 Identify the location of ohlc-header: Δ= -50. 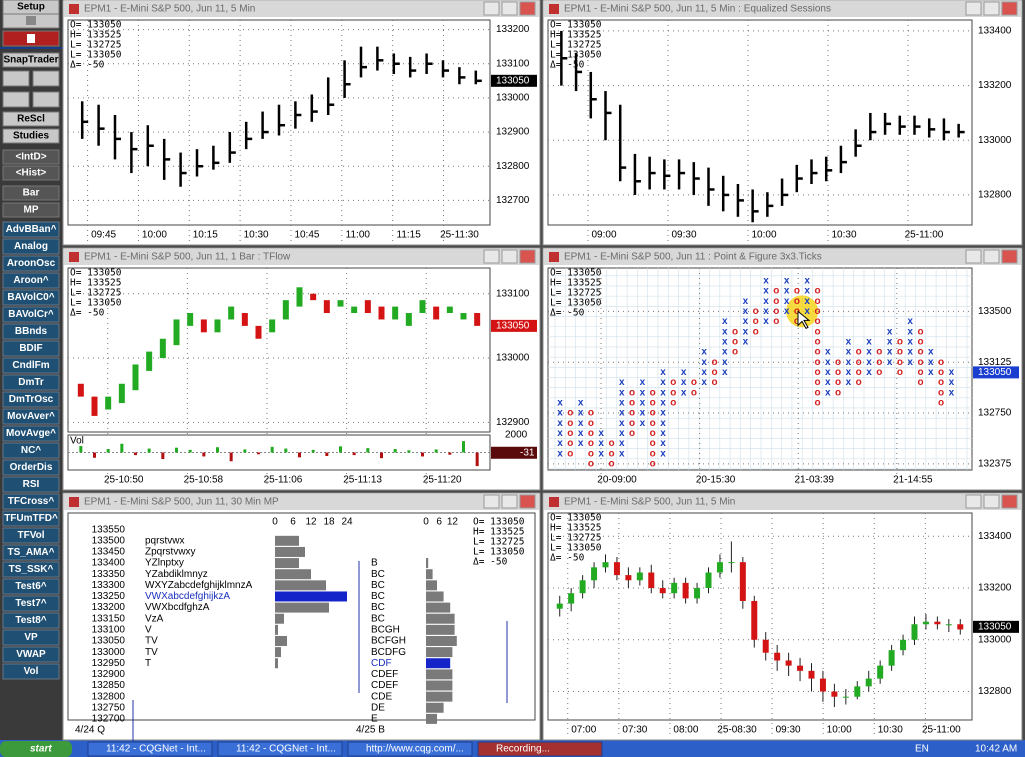
(567, 313).